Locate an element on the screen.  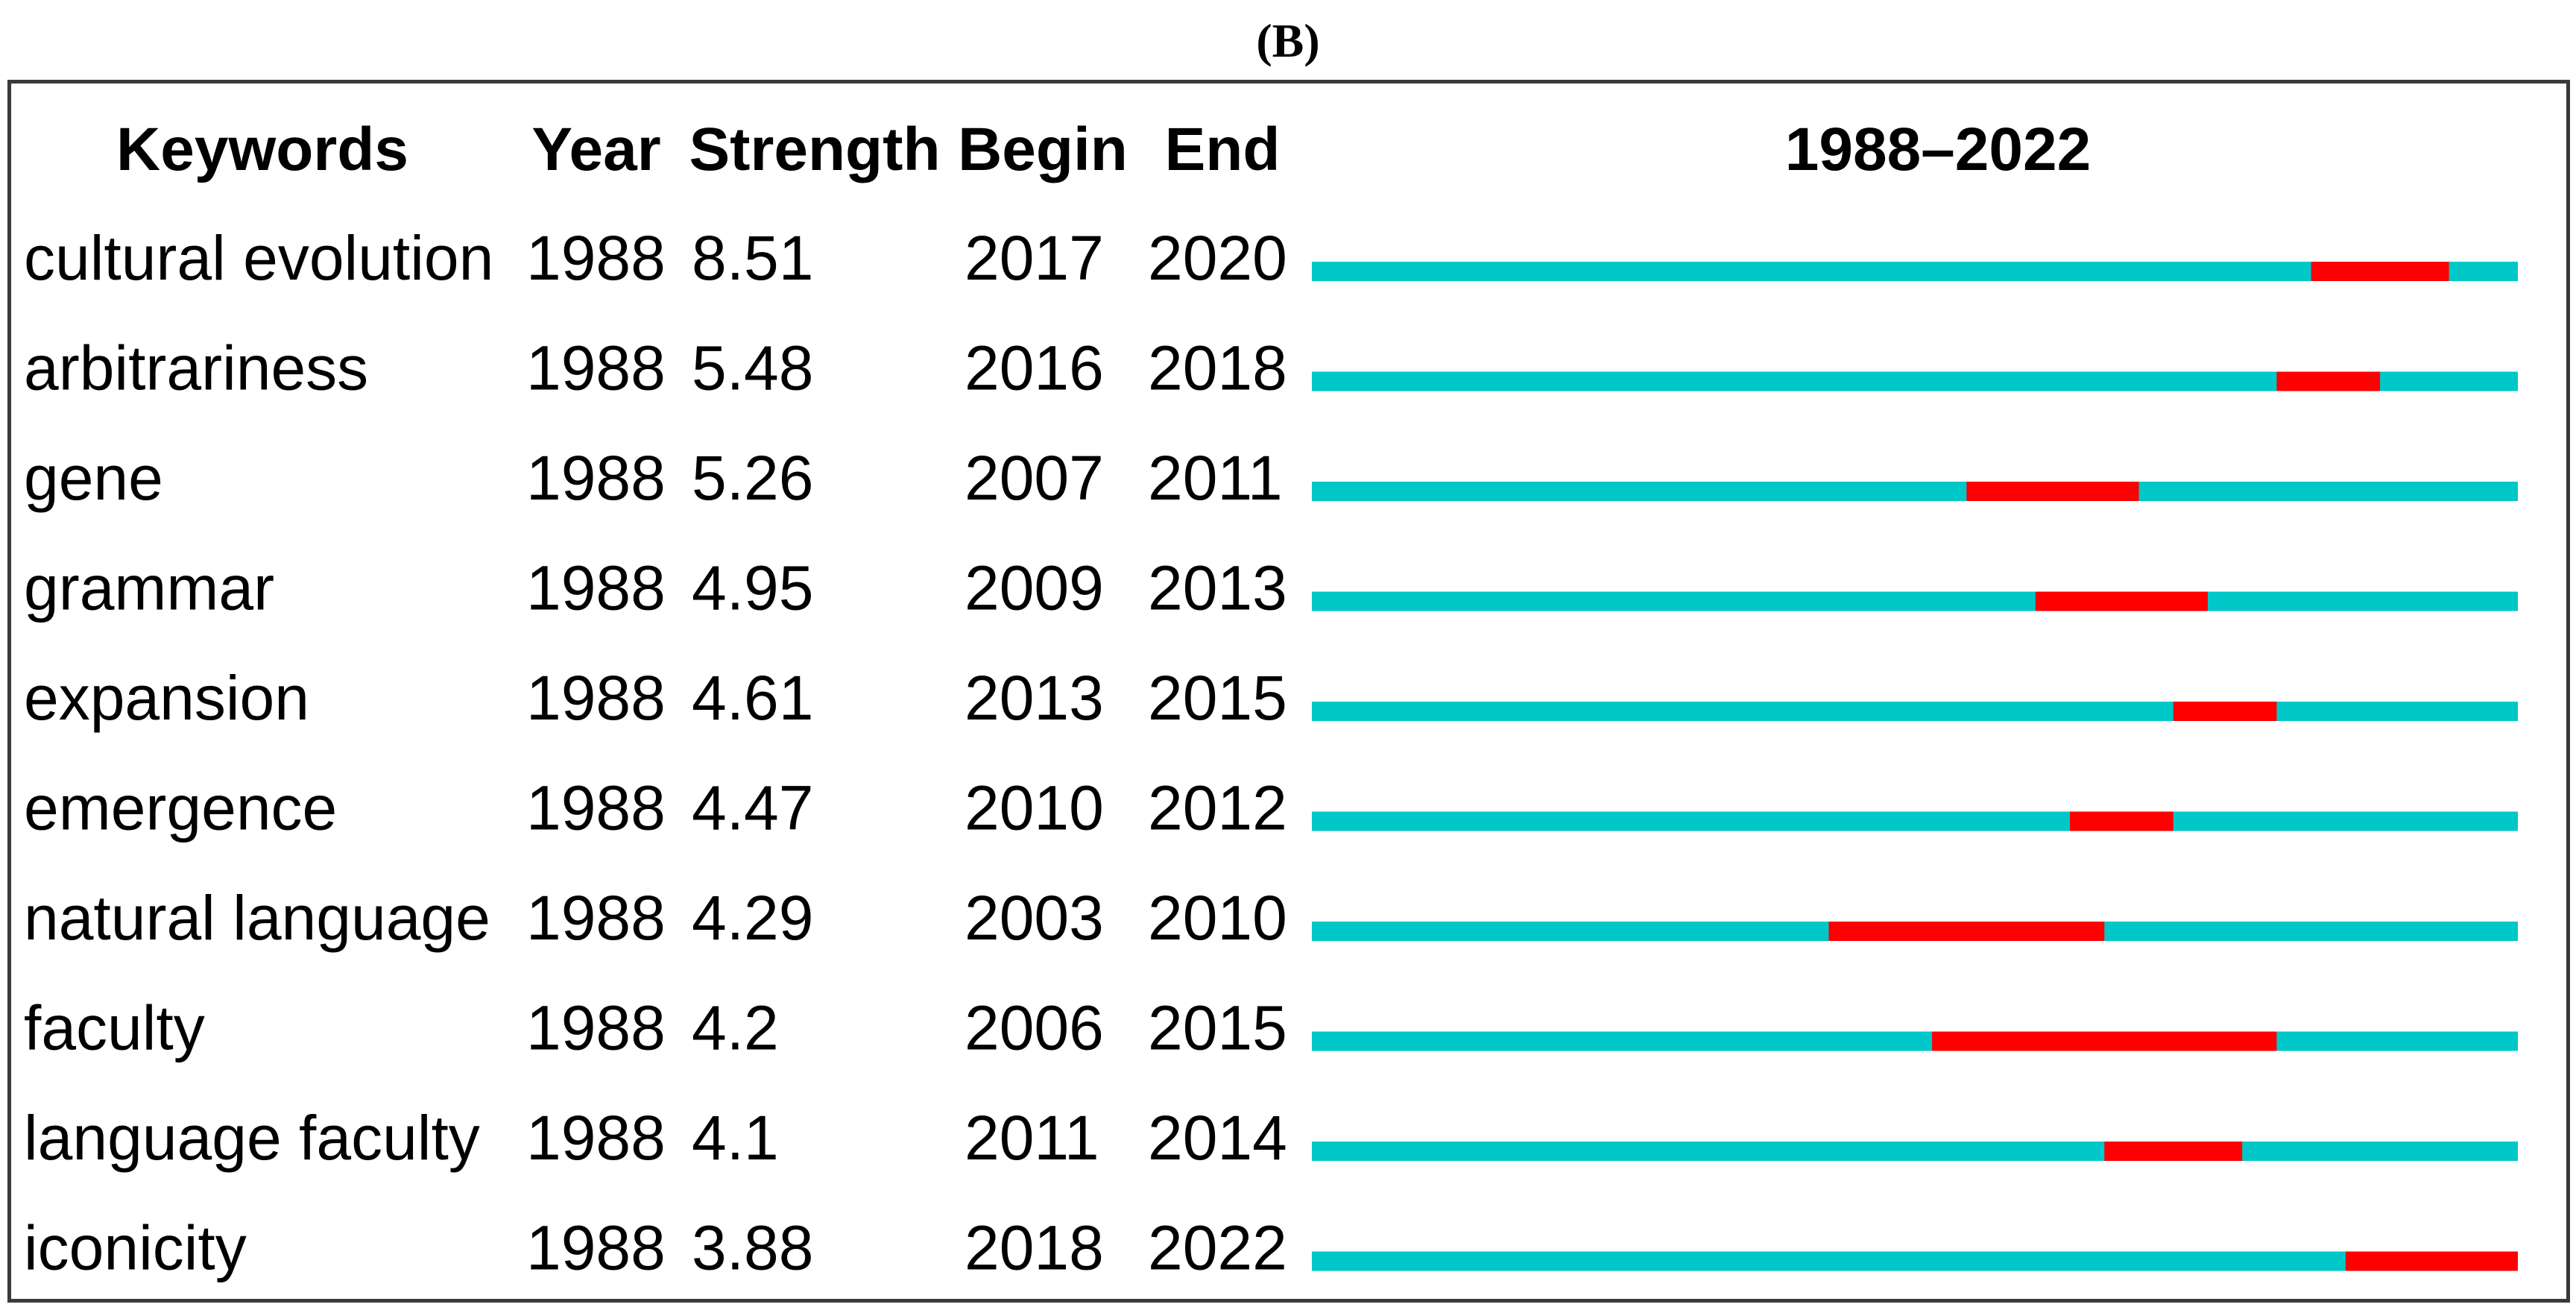
table-row: iconicity 1988 3.88 2018 2022 is located at coordinates (1271, 1248).